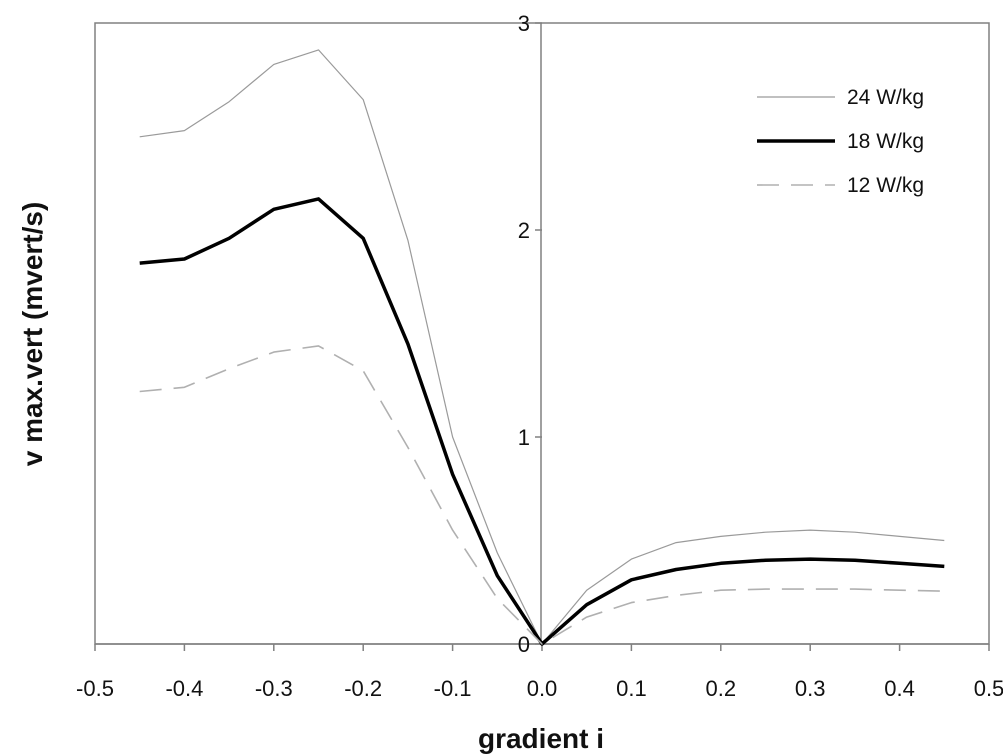 This screenshot has width=1003, height=756. Describe the element at coordinates (840, 141) in the screenshot. I see `legend: 24 W/kg 18 W/kg 12 W/kg` at that location.